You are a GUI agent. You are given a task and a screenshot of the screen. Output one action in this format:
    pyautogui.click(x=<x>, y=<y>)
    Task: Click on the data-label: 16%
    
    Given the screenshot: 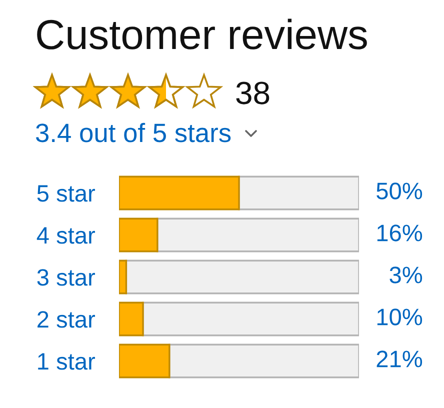 What is the action you would take?
    pyautogui.click(x=399, y=233)
    